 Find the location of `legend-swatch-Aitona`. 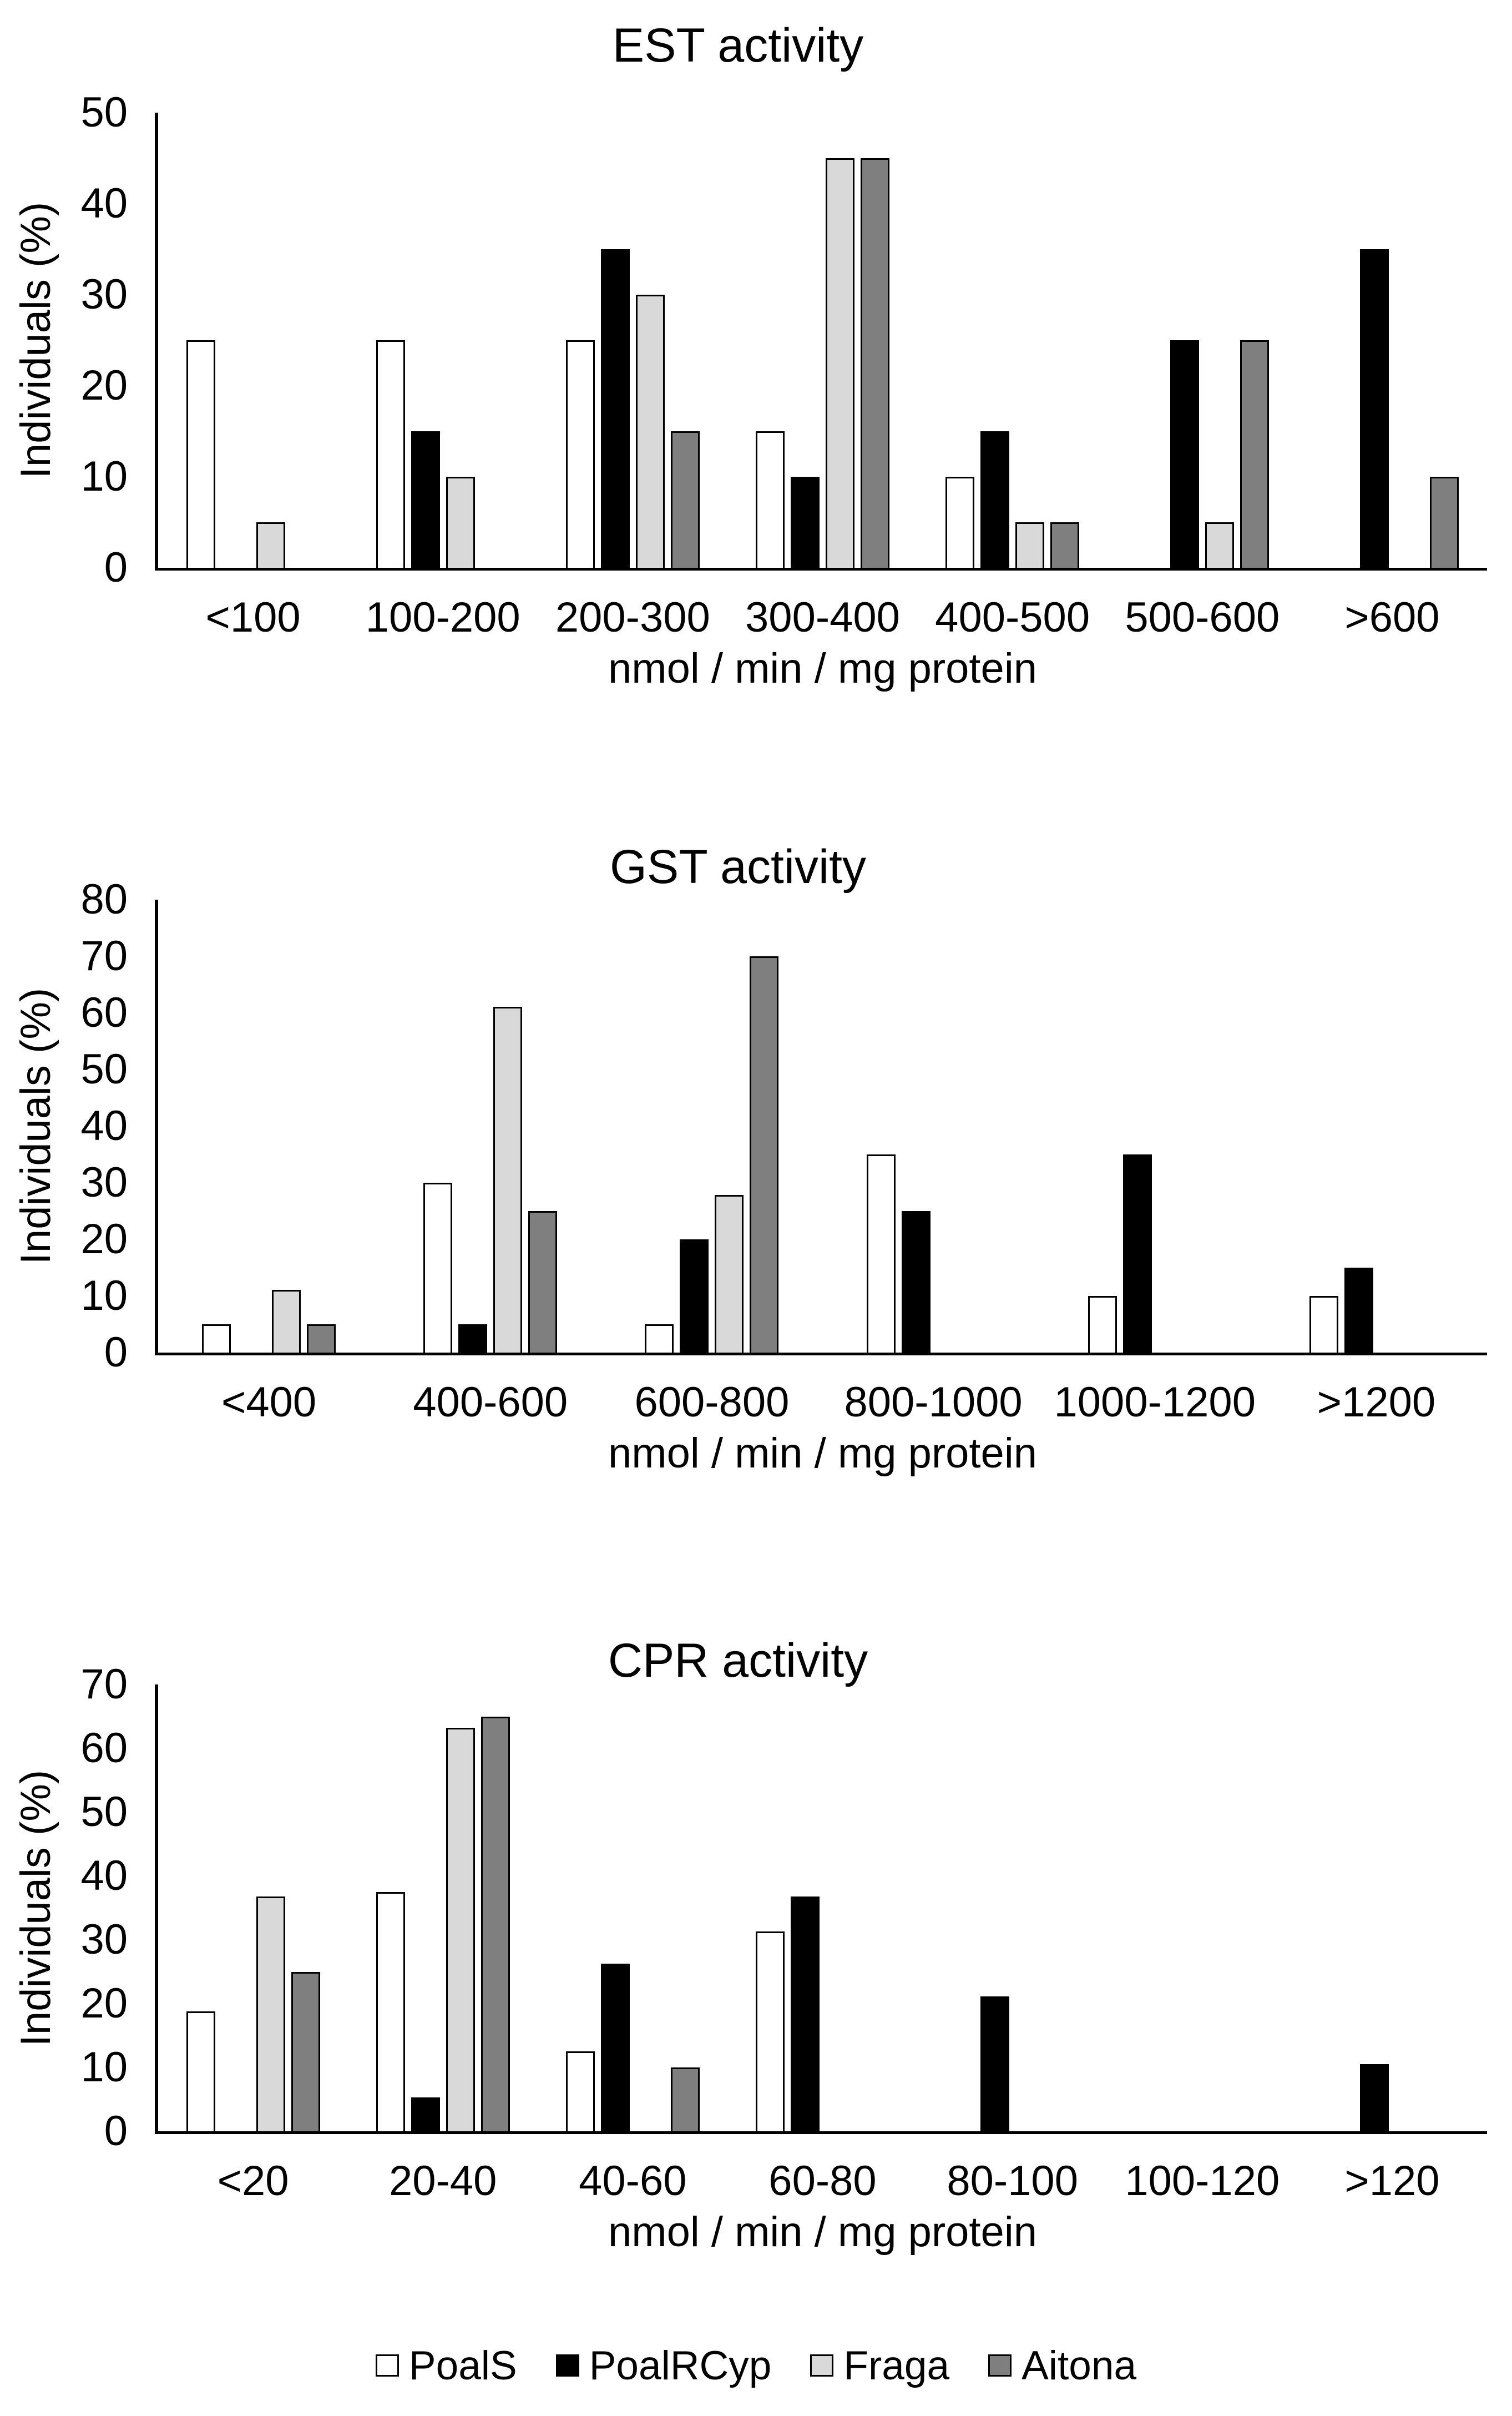

legend-swatch-Aitona is located at coordinates (1000, 2365).